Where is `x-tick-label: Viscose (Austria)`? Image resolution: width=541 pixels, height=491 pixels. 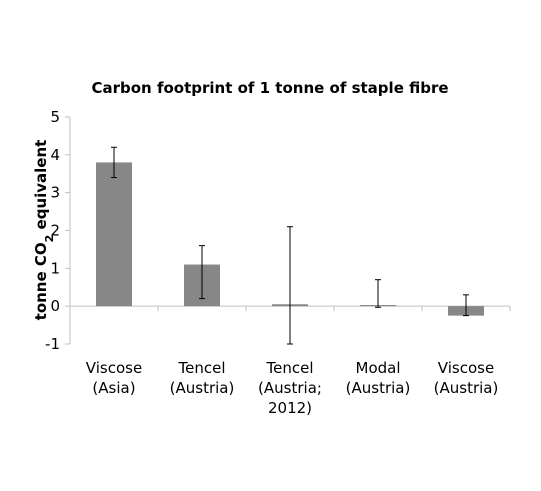
x-tick-label: Viscose (Austria) is located at coordinates (466, 378).